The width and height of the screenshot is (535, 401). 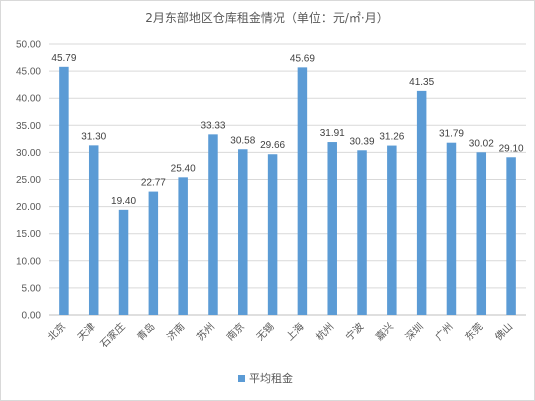 What do you see at coordinates (28, 126) in the screenshot?
I see `y-tick-label: 35.00` at bounding box center [28, 126].